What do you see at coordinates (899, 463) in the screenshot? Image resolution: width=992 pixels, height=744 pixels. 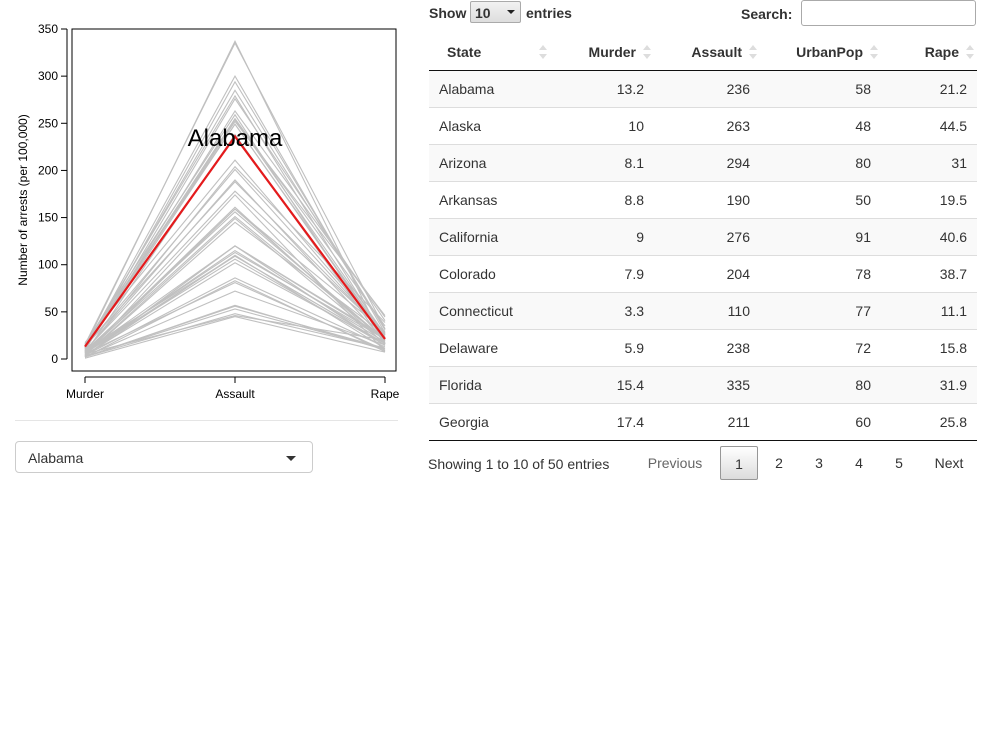 I see `page-button-5: 5` at bounding box center [899, 463].